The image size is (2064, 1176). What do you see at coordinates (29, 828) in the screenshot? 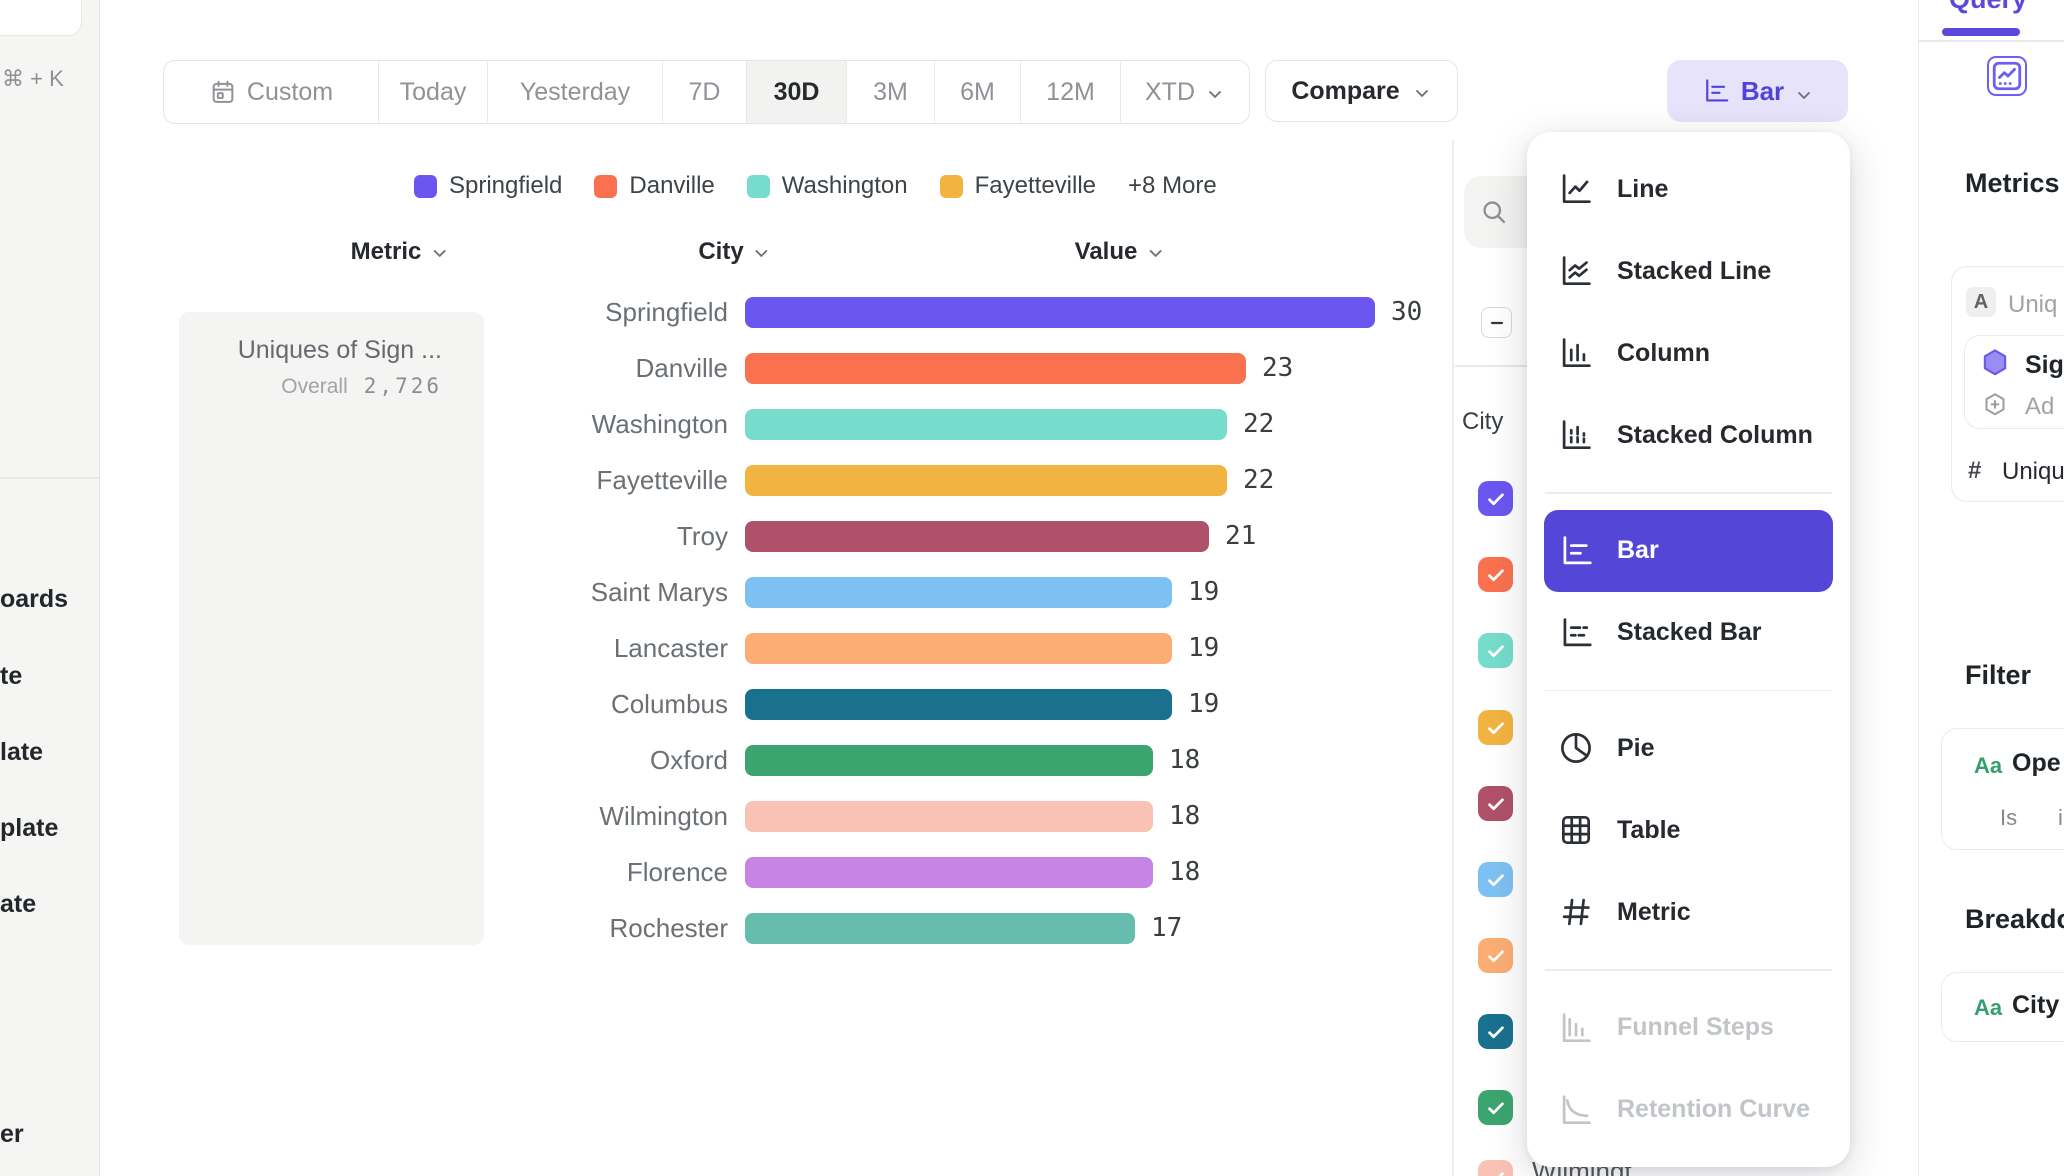
I see `sidebar-item-label-partial: plate` at bounding box center [29, 828].